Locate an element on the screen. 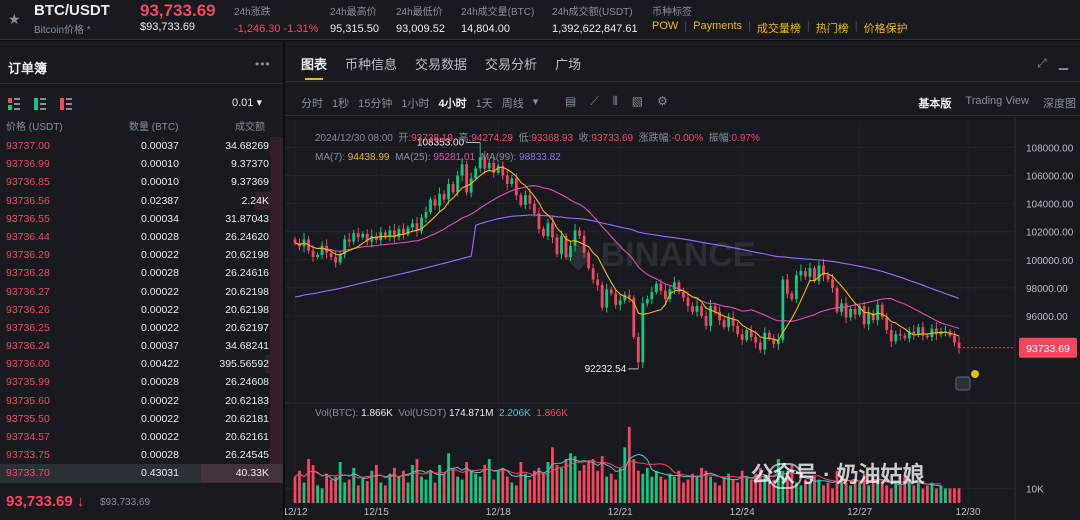 The width and height of the screenshot is (1080, 520). tag-hot-rank: 热门榜 is located at coordinates (832, 29).